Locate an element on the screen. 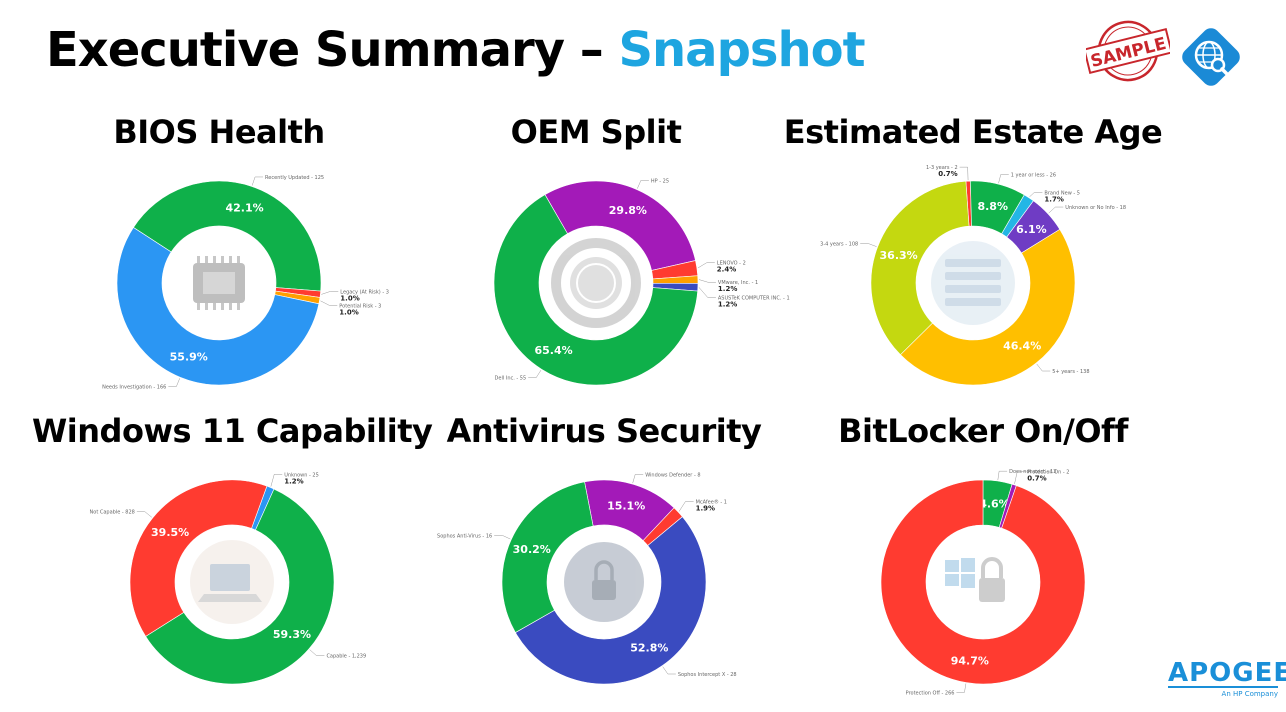 This screenshot has height=712, width=1286. slice-category-label: Legacy (At Risk) - 3 is located at coordinates (364, 292).